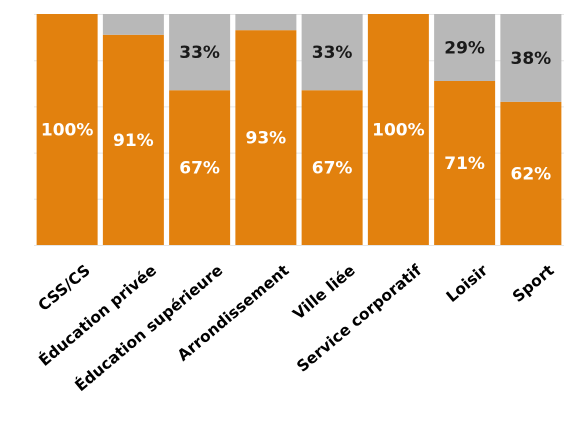 This screenshot has width=564, height=429. I want to click on data-label-orange-3: 93%, so click(266, 139).